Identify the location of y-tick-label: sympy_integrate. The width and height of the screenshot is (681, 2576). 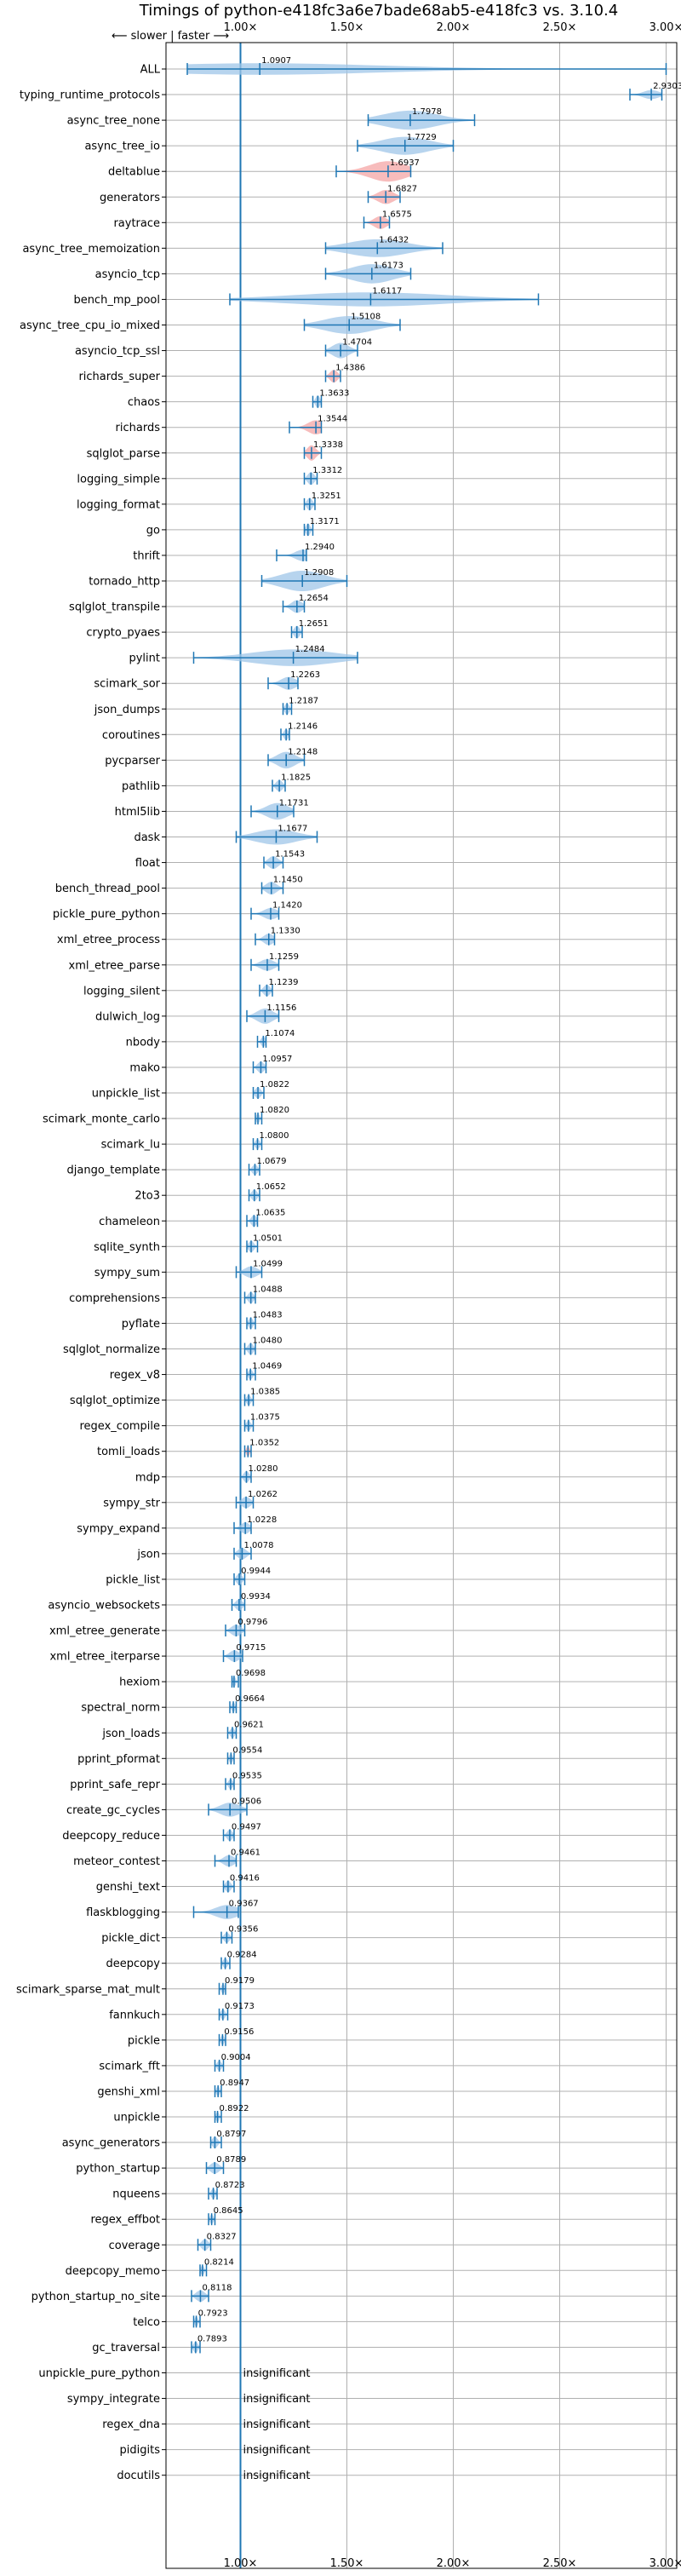
(113, 2399).